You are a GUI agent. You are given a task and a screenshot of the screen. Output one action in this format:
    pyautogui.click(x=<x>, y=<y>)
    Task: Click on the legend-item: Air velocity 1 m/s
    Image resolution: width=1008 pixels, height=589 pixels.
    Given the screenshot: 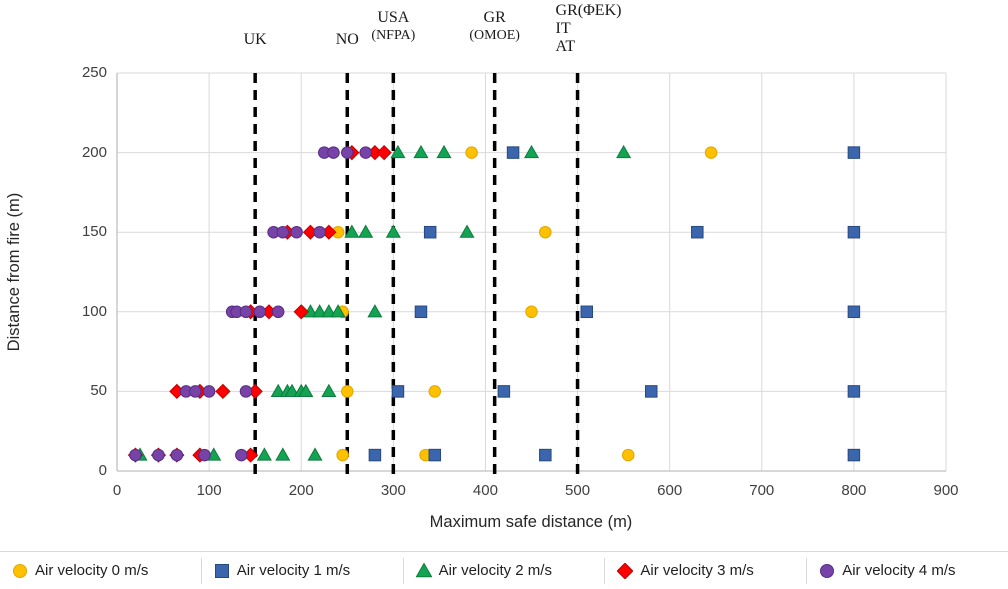 What is the action you would take?
    pyautogui.click(x=301, y=570)
    